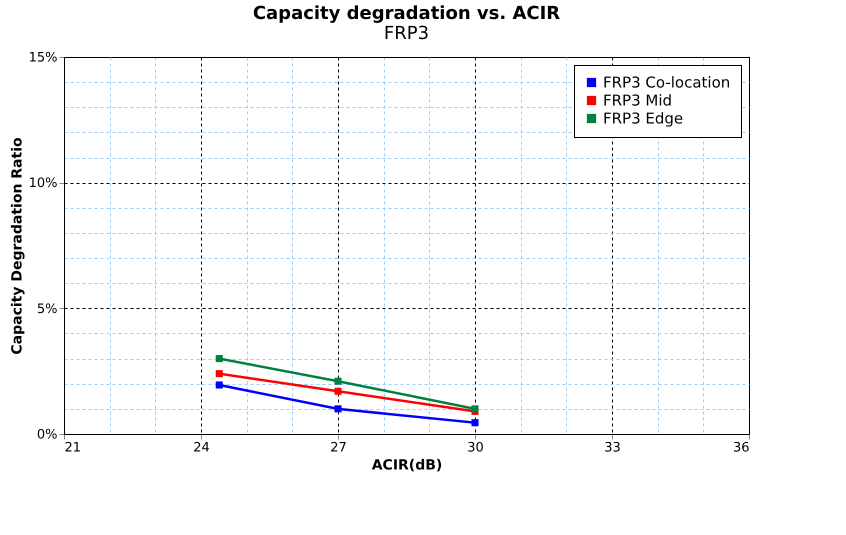 This screenshot has width=846, height=535. I want to click on legend-label: FRP3 Mid, so click(637, 101).